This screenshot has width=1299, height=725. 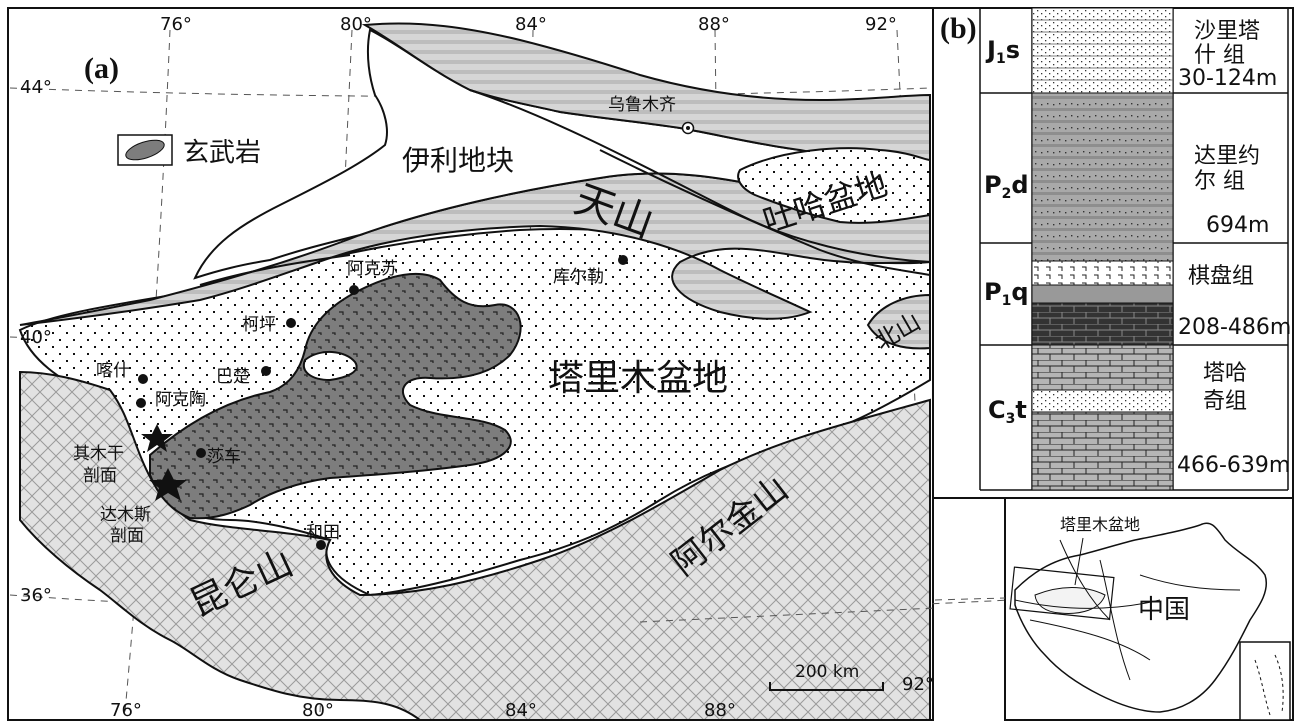 What do you see at coordinates (531, 24) in the screenshot?
I see `lon-top-84: 84°` at bounding box center [531, 24].